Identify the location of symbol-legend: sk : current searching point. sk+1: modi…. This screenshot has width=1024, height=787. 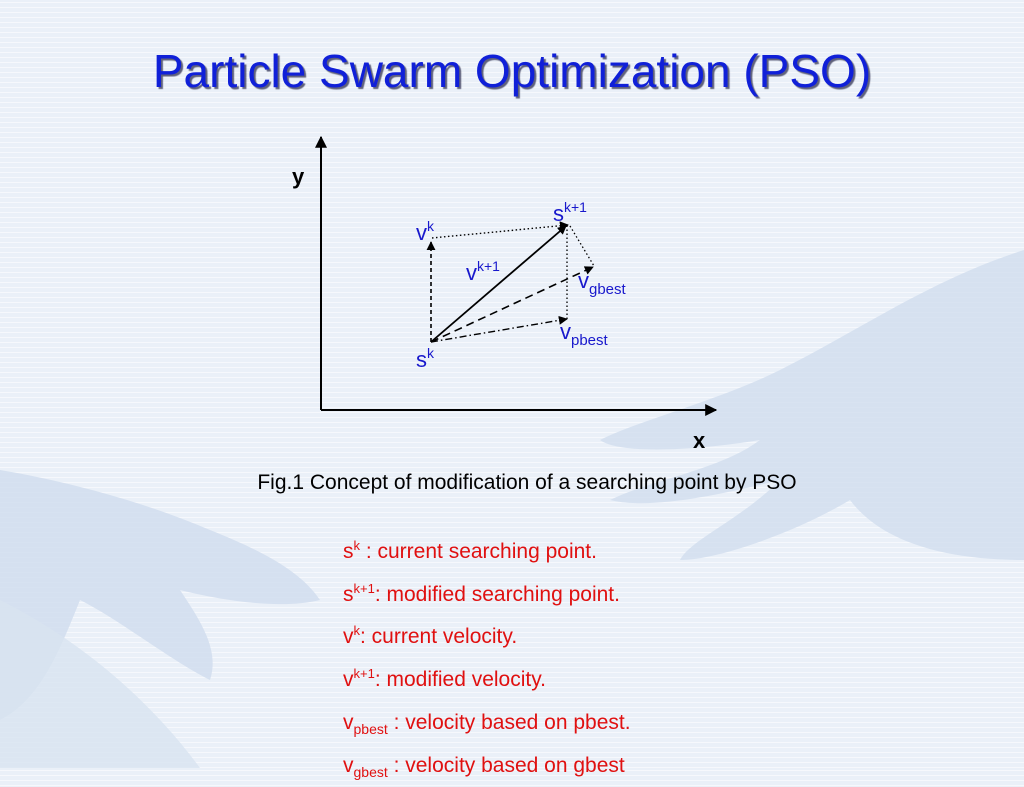
(487, 659).